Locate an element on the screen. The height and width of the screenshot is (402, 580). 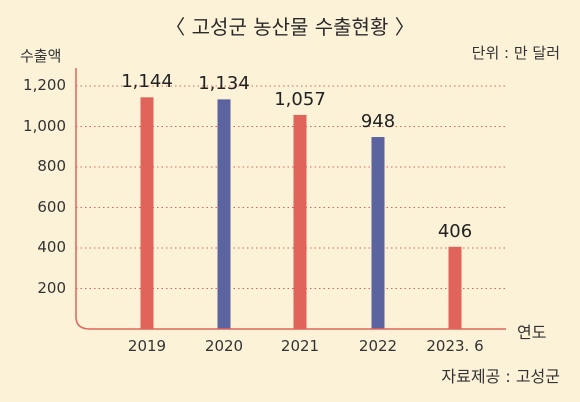
data-label: 1,057 is located at coordinates (300, 99).